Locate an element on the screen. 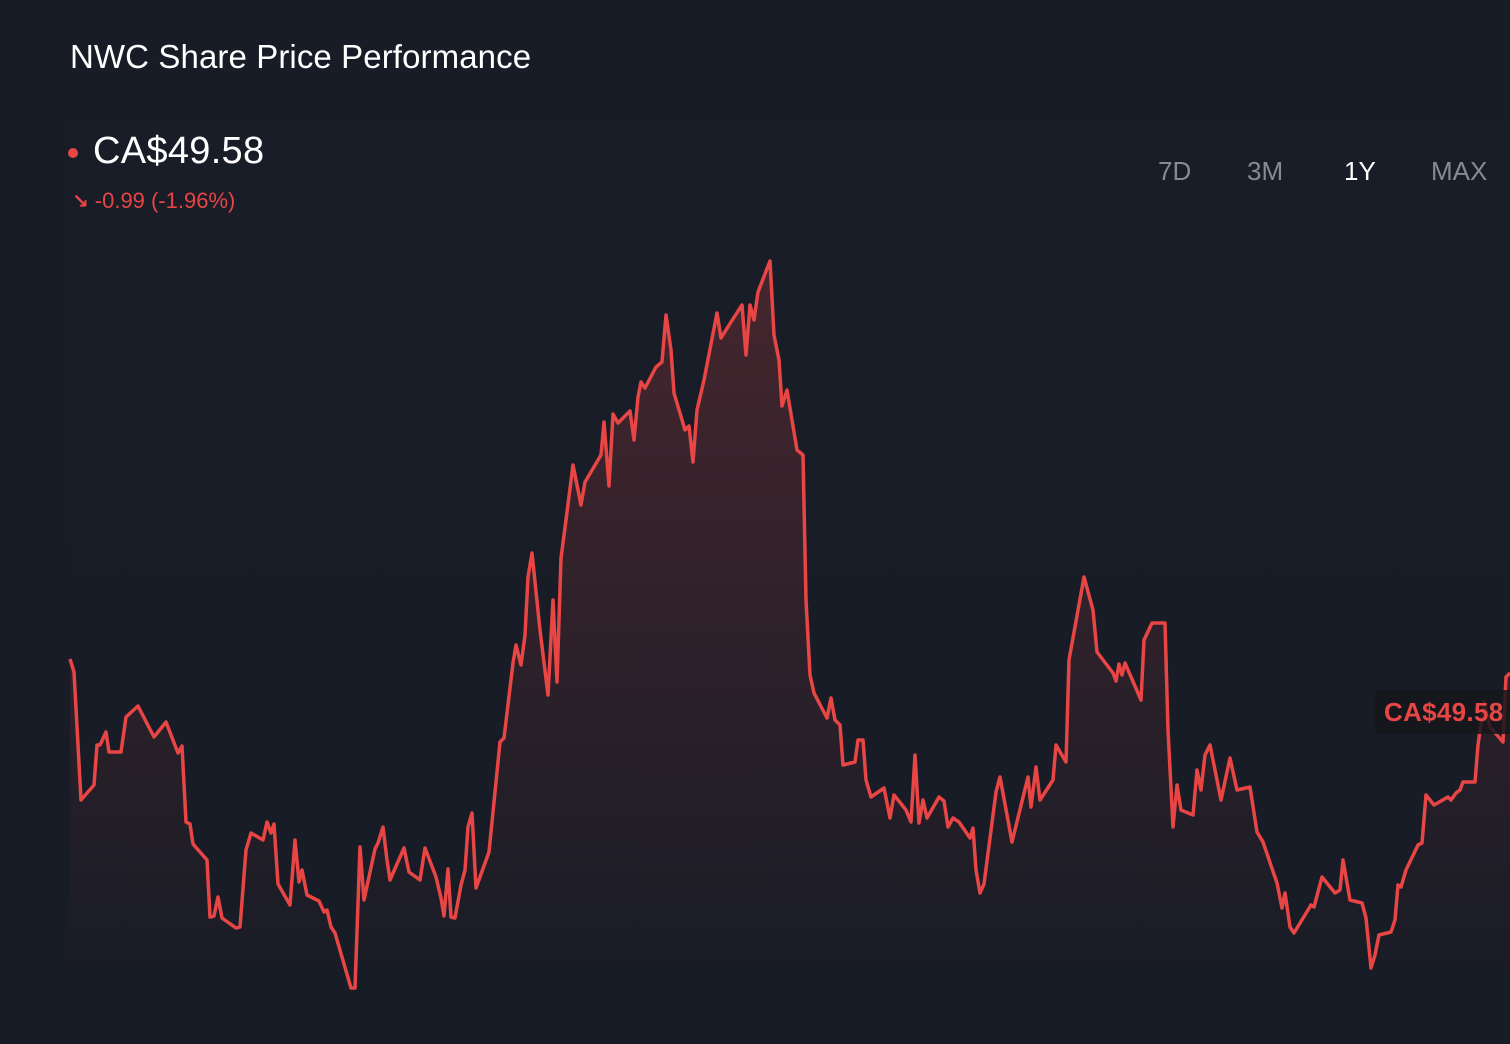 This screenshot has width=1510, height=1044. arrow-down-right-icon: ↘ is located at coordinates (80, 201).